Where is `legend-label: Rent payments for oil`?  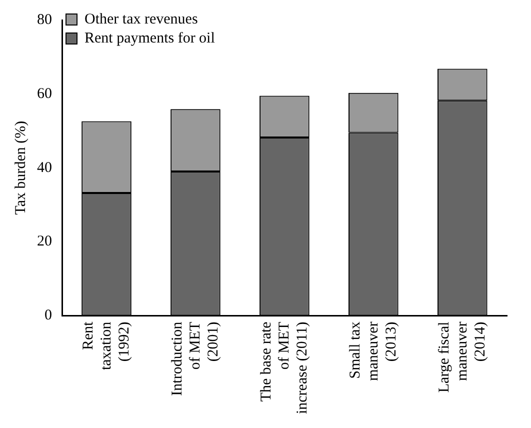
legend-label: Rent payments for oil is located at coordinates (149, 38).